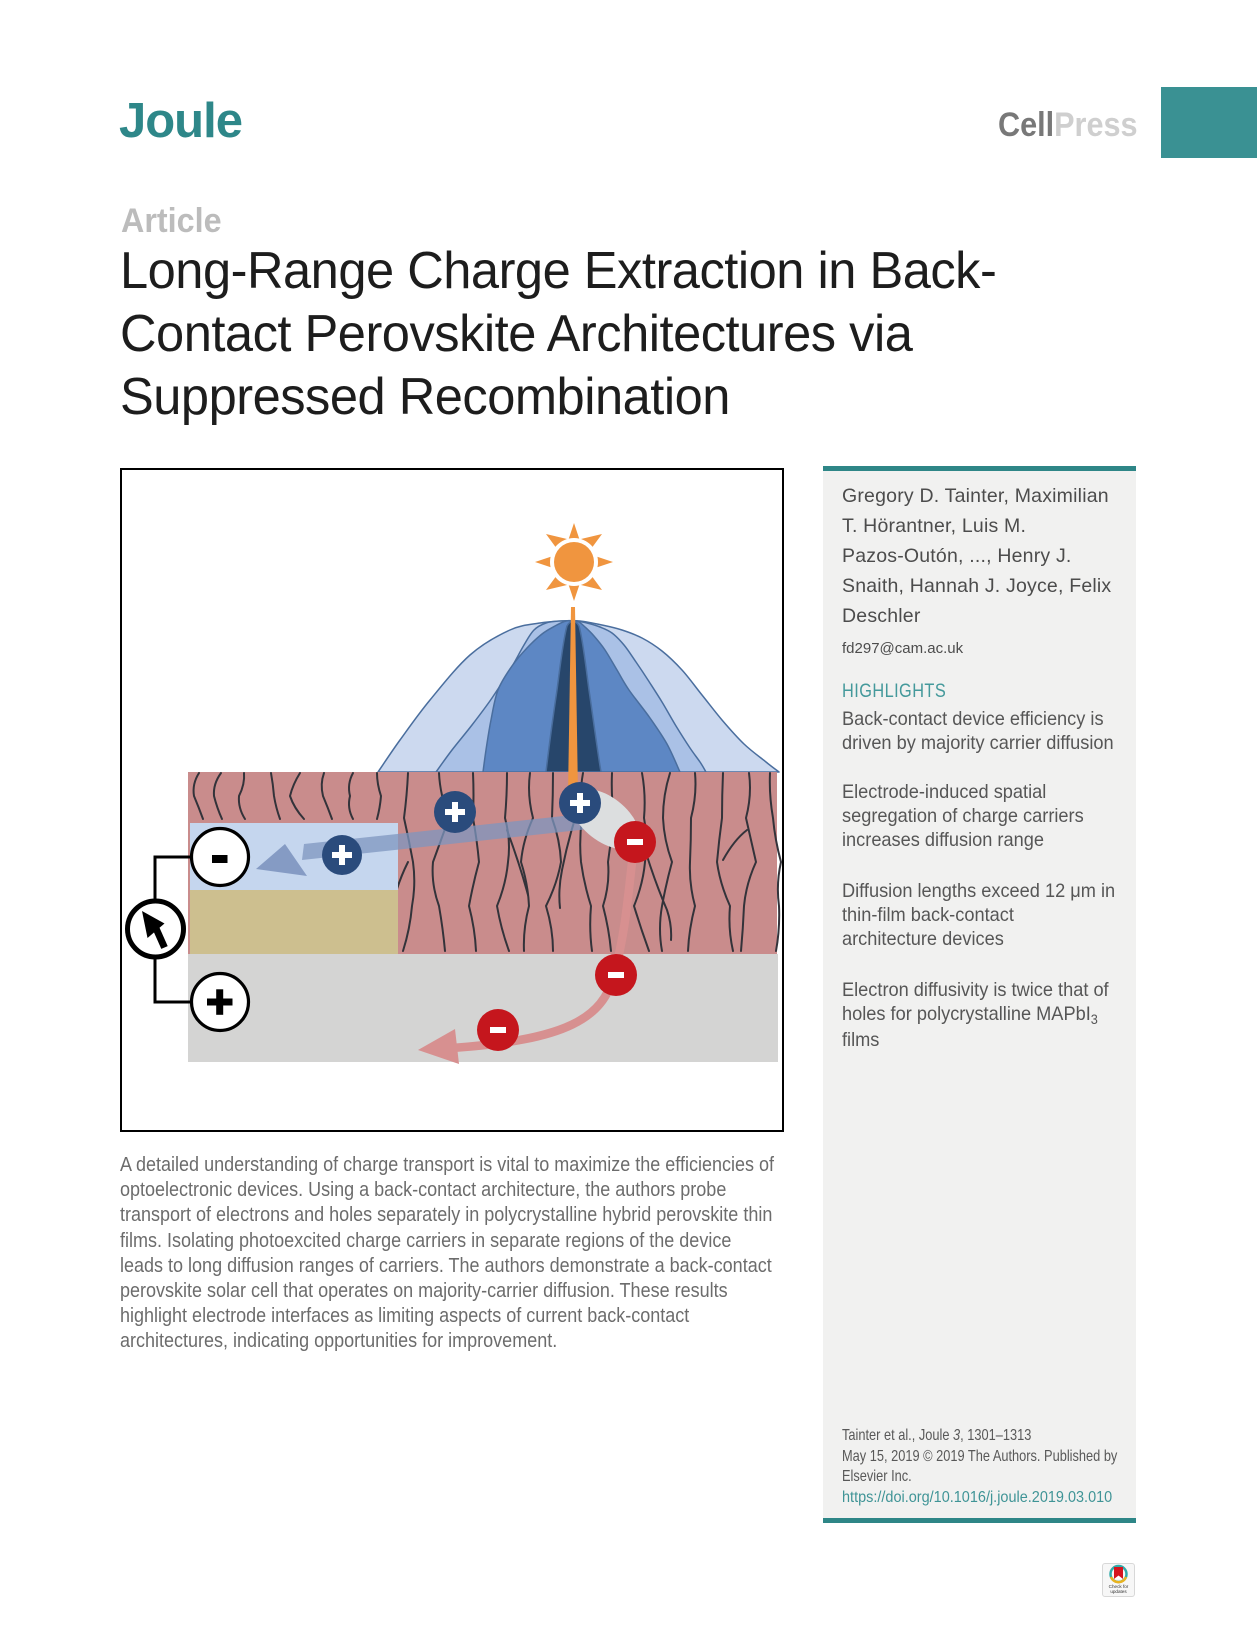 The image size is (1257, 1632). I want to click on svg-text: updates, so click(1118, 1591).